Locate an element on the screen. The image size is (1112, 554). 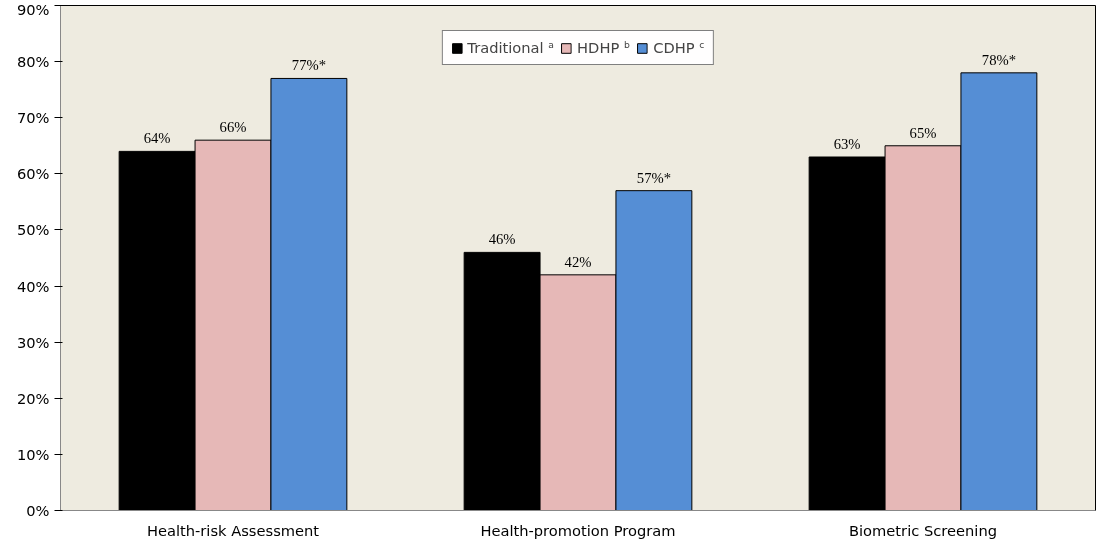
data-label: 64% is located at coordinates (157, 138).